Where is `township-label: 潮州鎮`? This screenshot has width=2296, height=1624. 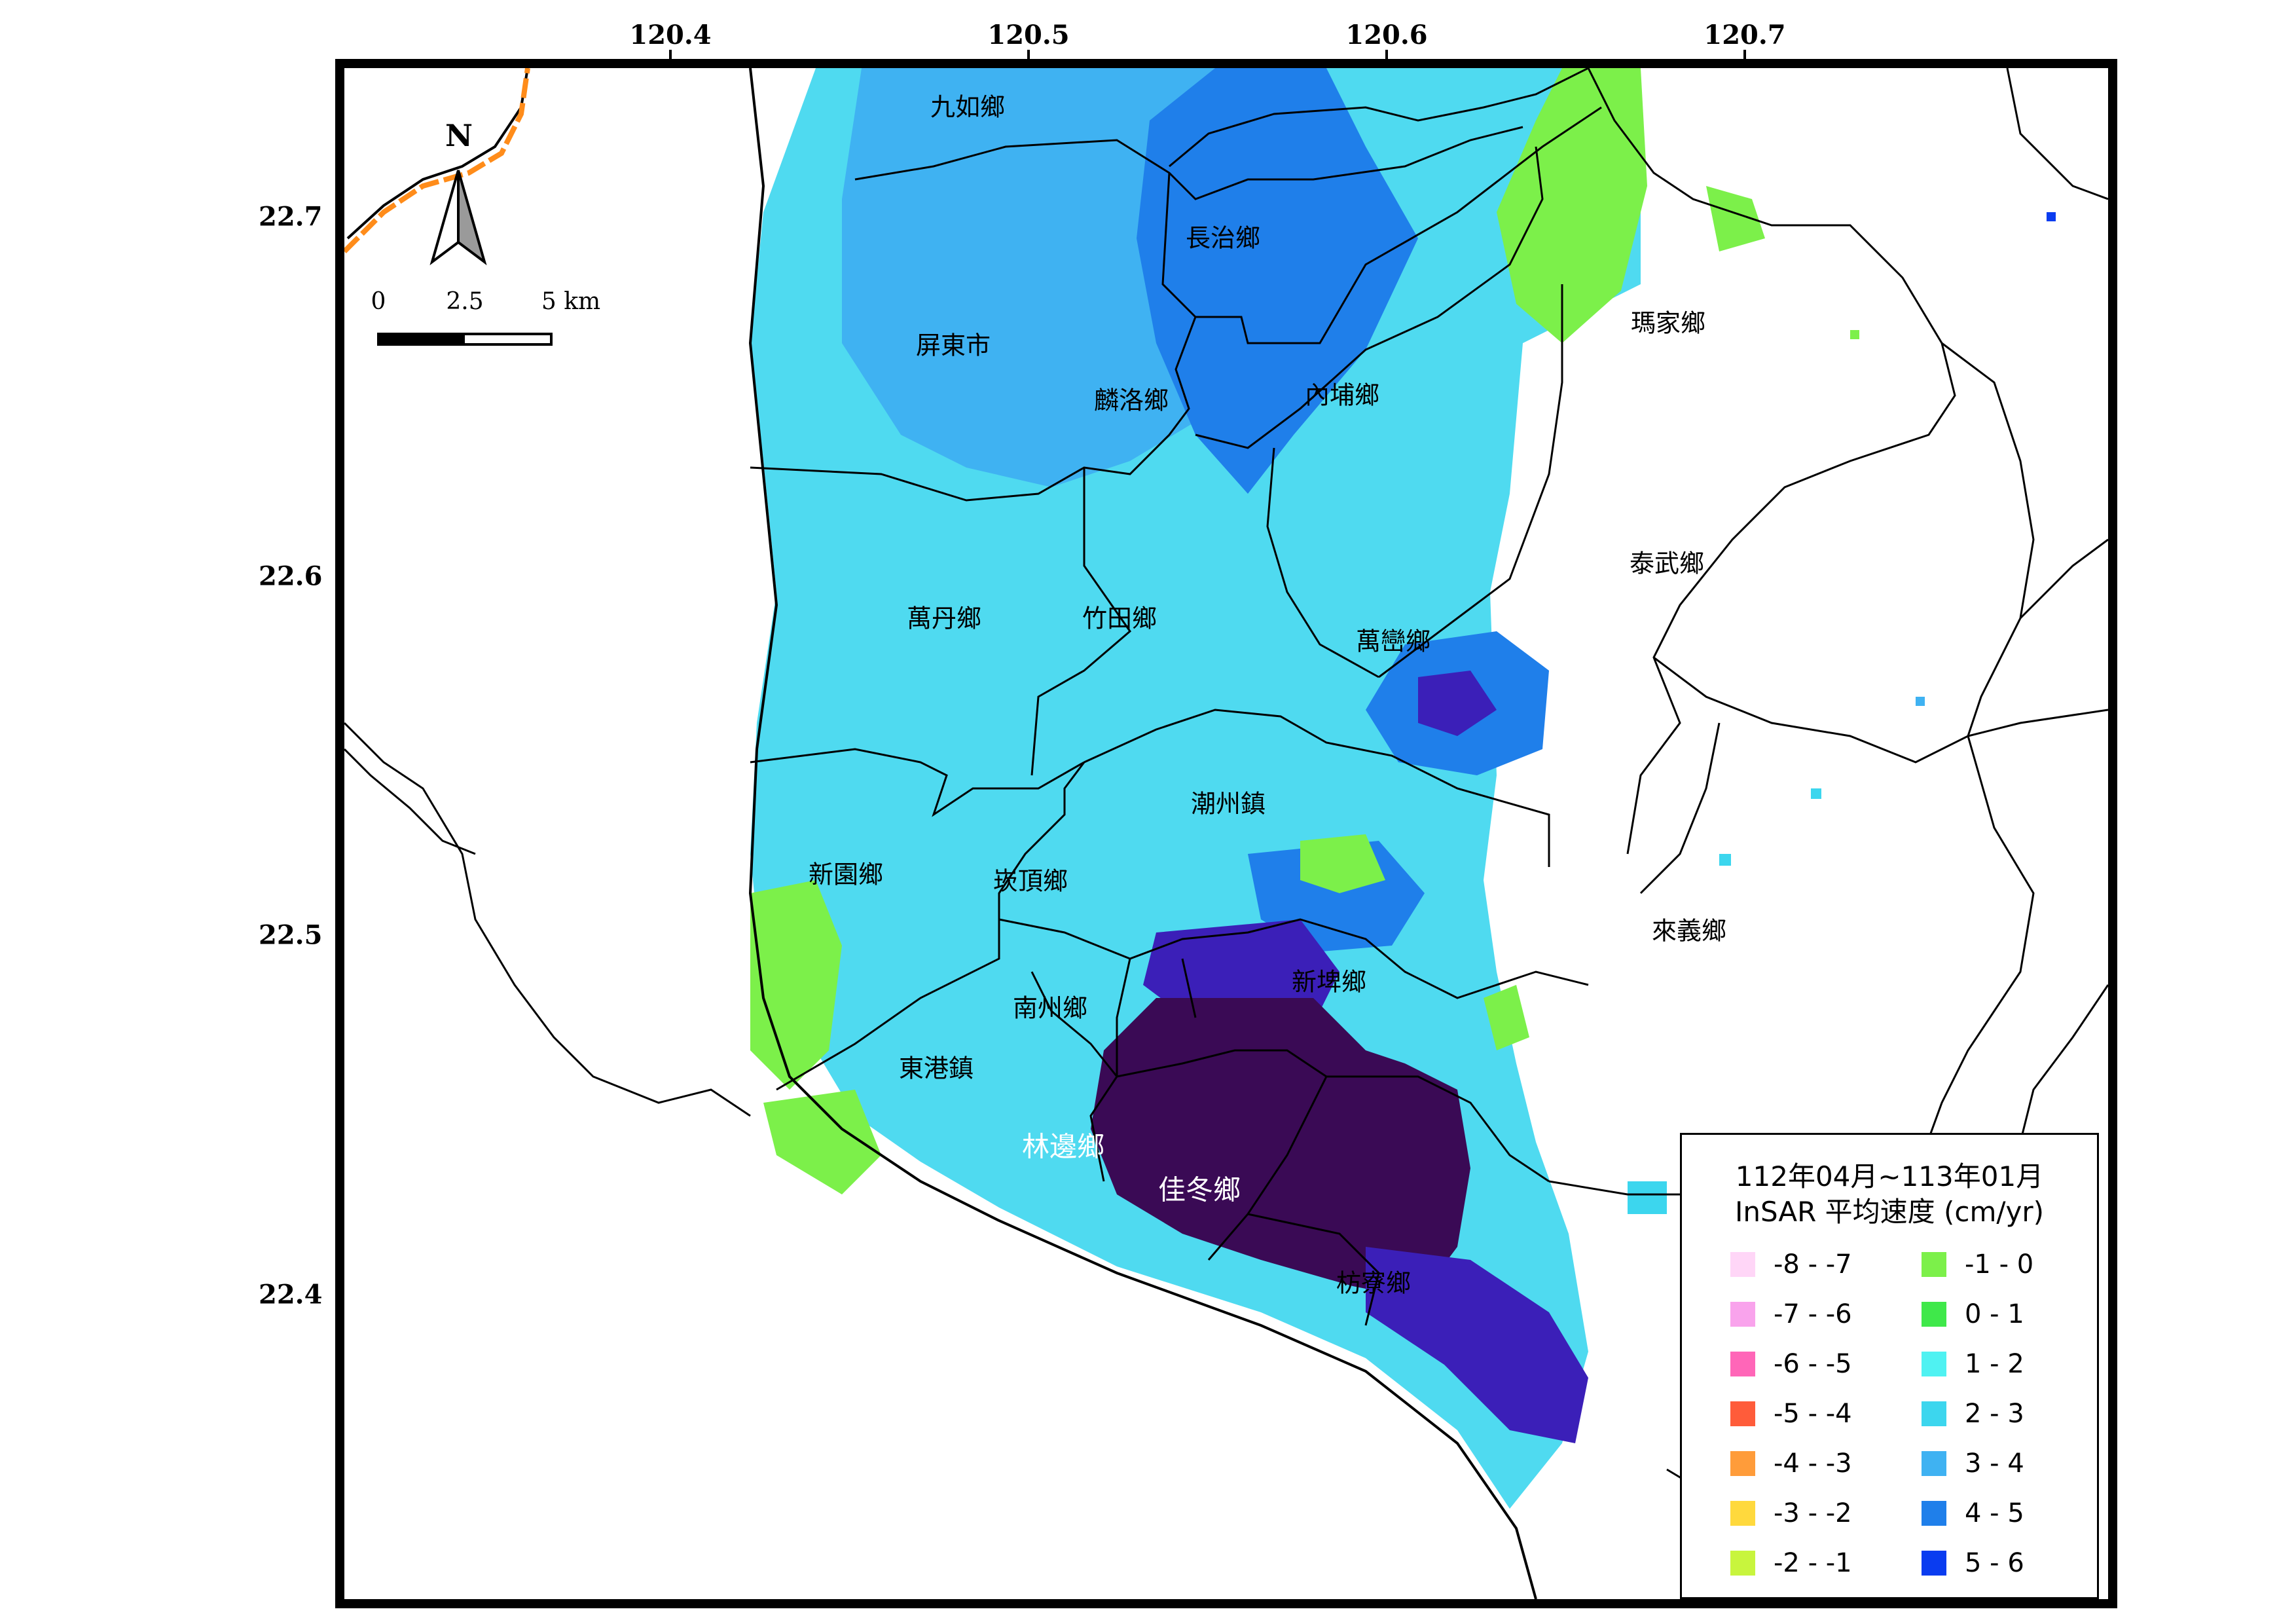
township-label: 潮州鎮 is located at coordinates (1228, 804).